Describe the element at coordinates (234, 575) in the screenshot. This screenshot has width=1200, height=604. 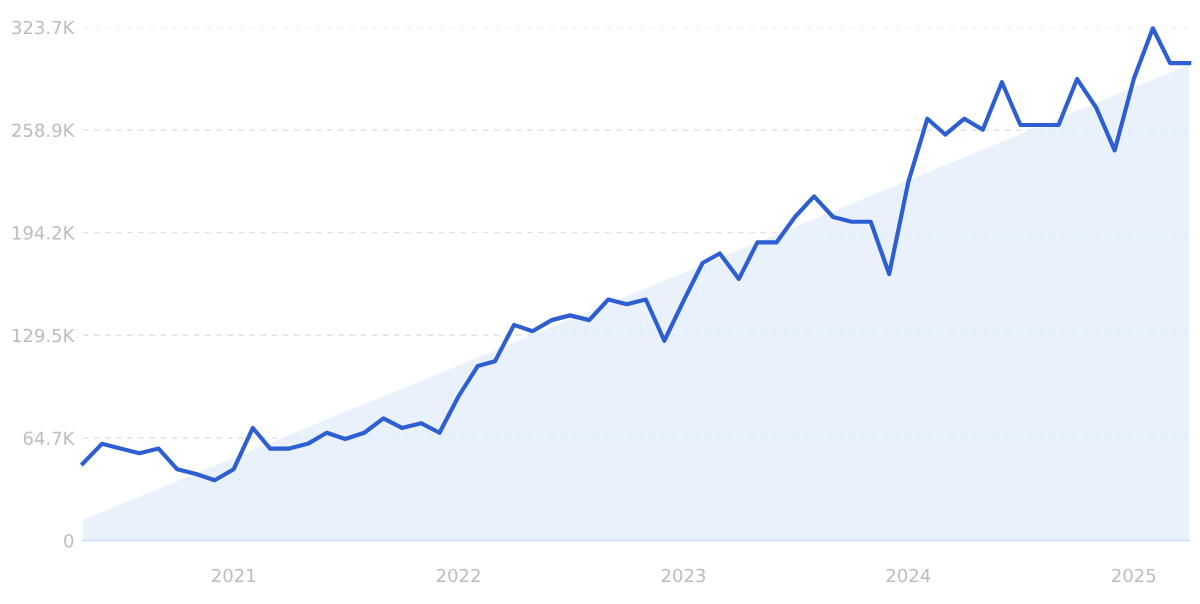
I see `x-tick-label: 2021` at that location.